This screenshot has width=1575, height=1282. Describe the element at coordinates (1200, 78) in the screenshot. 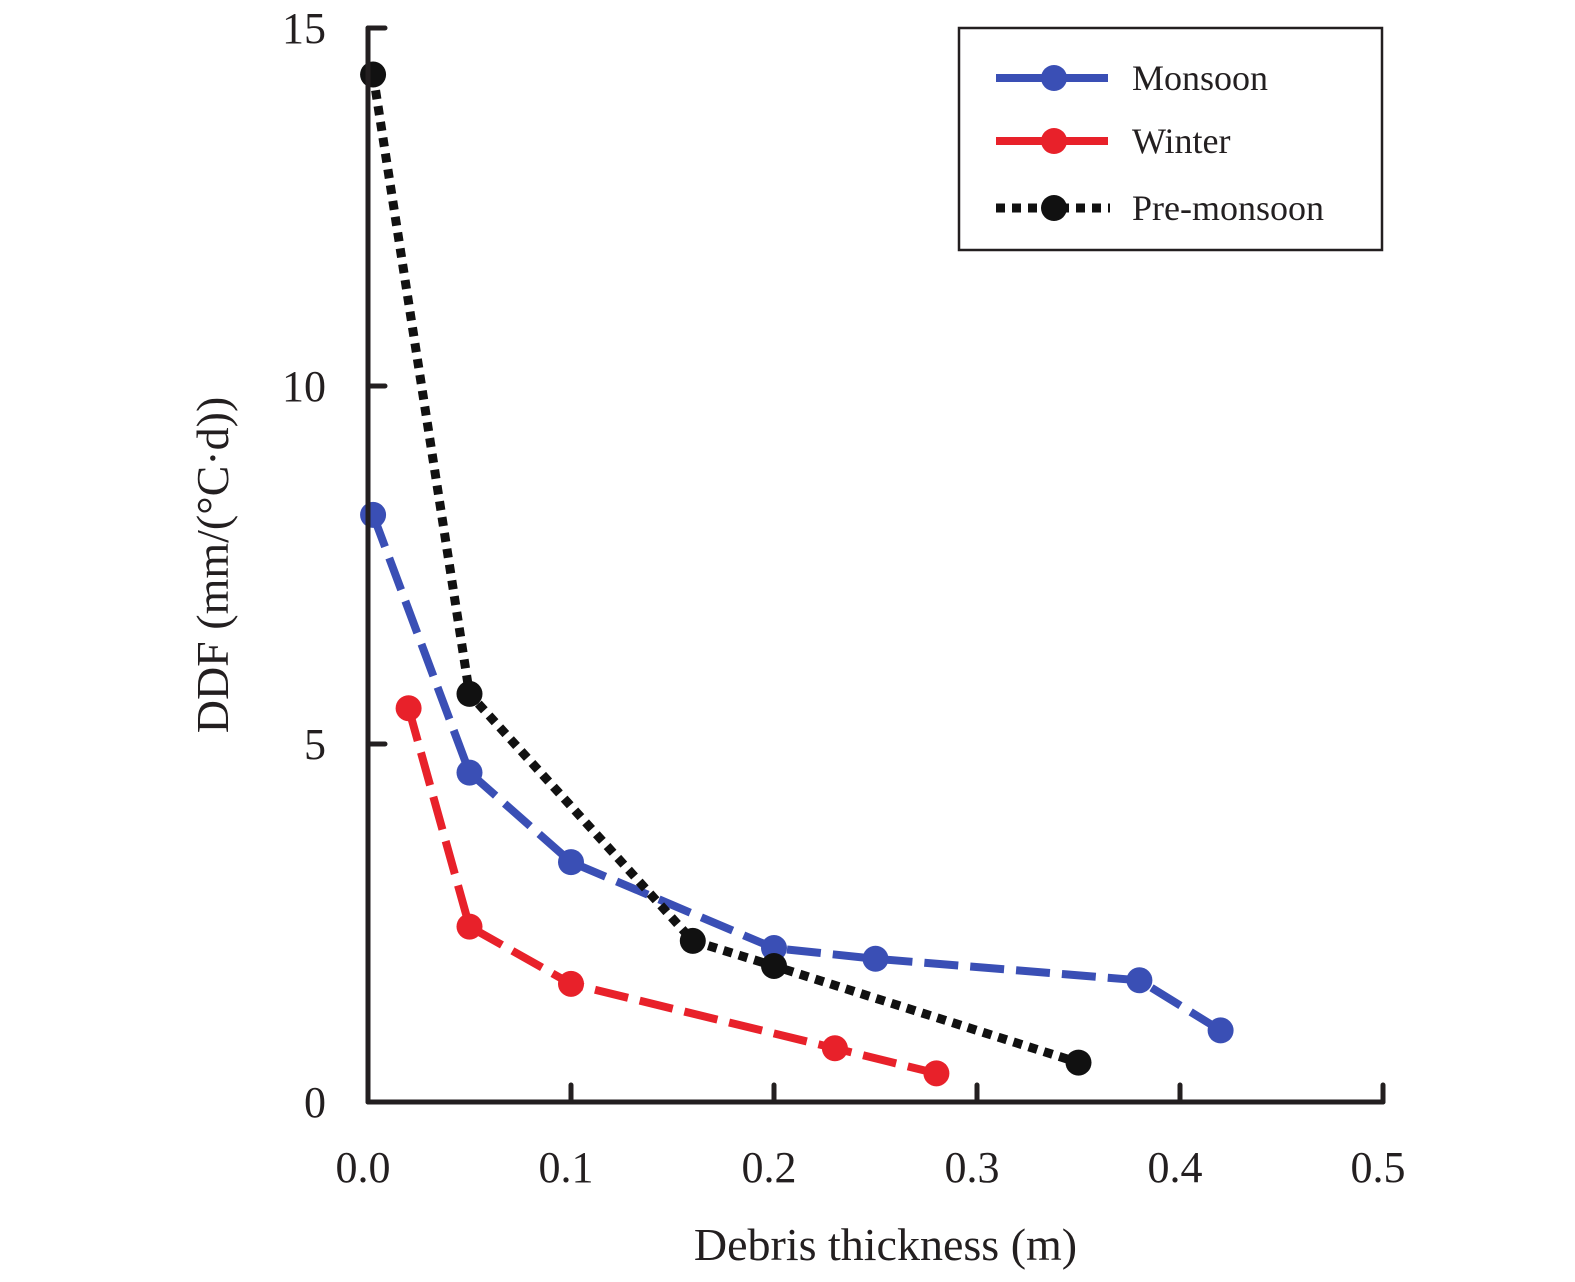

I see `legend-label: Monsoon` at that location.